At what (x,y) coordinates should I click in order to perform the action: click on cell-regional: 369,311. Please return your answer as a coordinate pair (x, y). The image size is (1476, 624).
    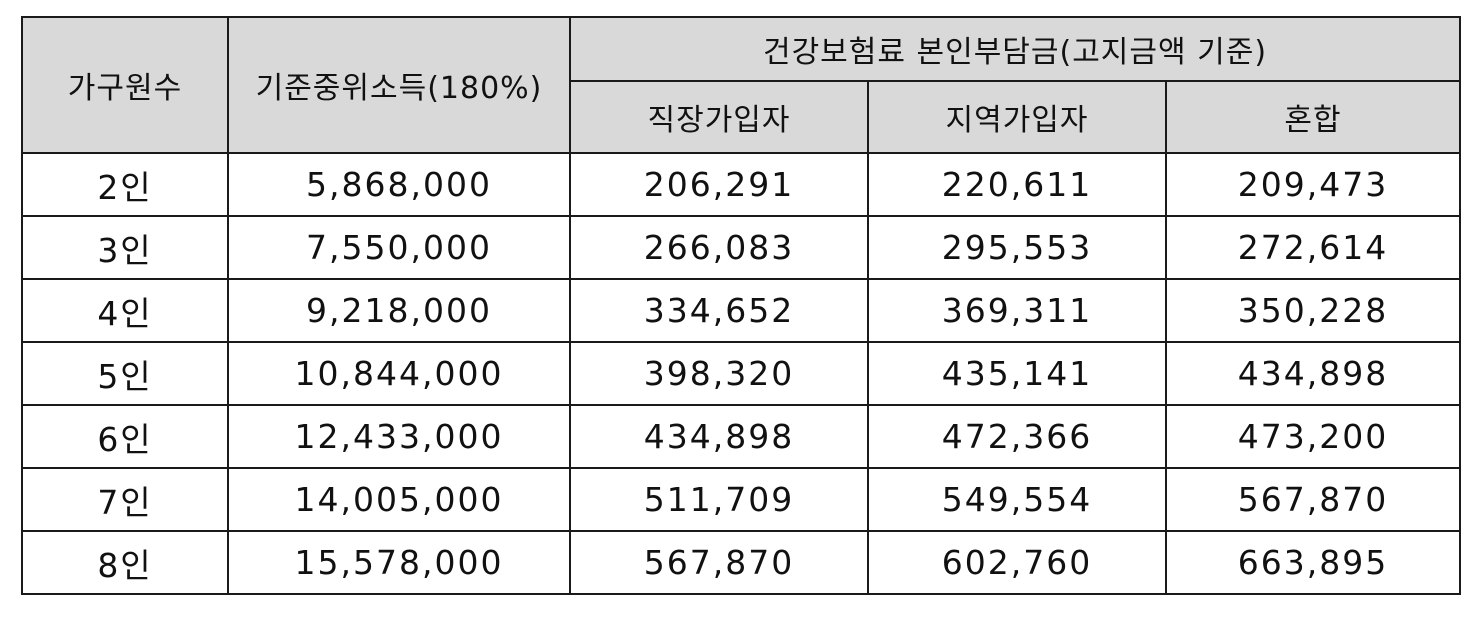
    Looking at the image, I should click on (1017, 310).